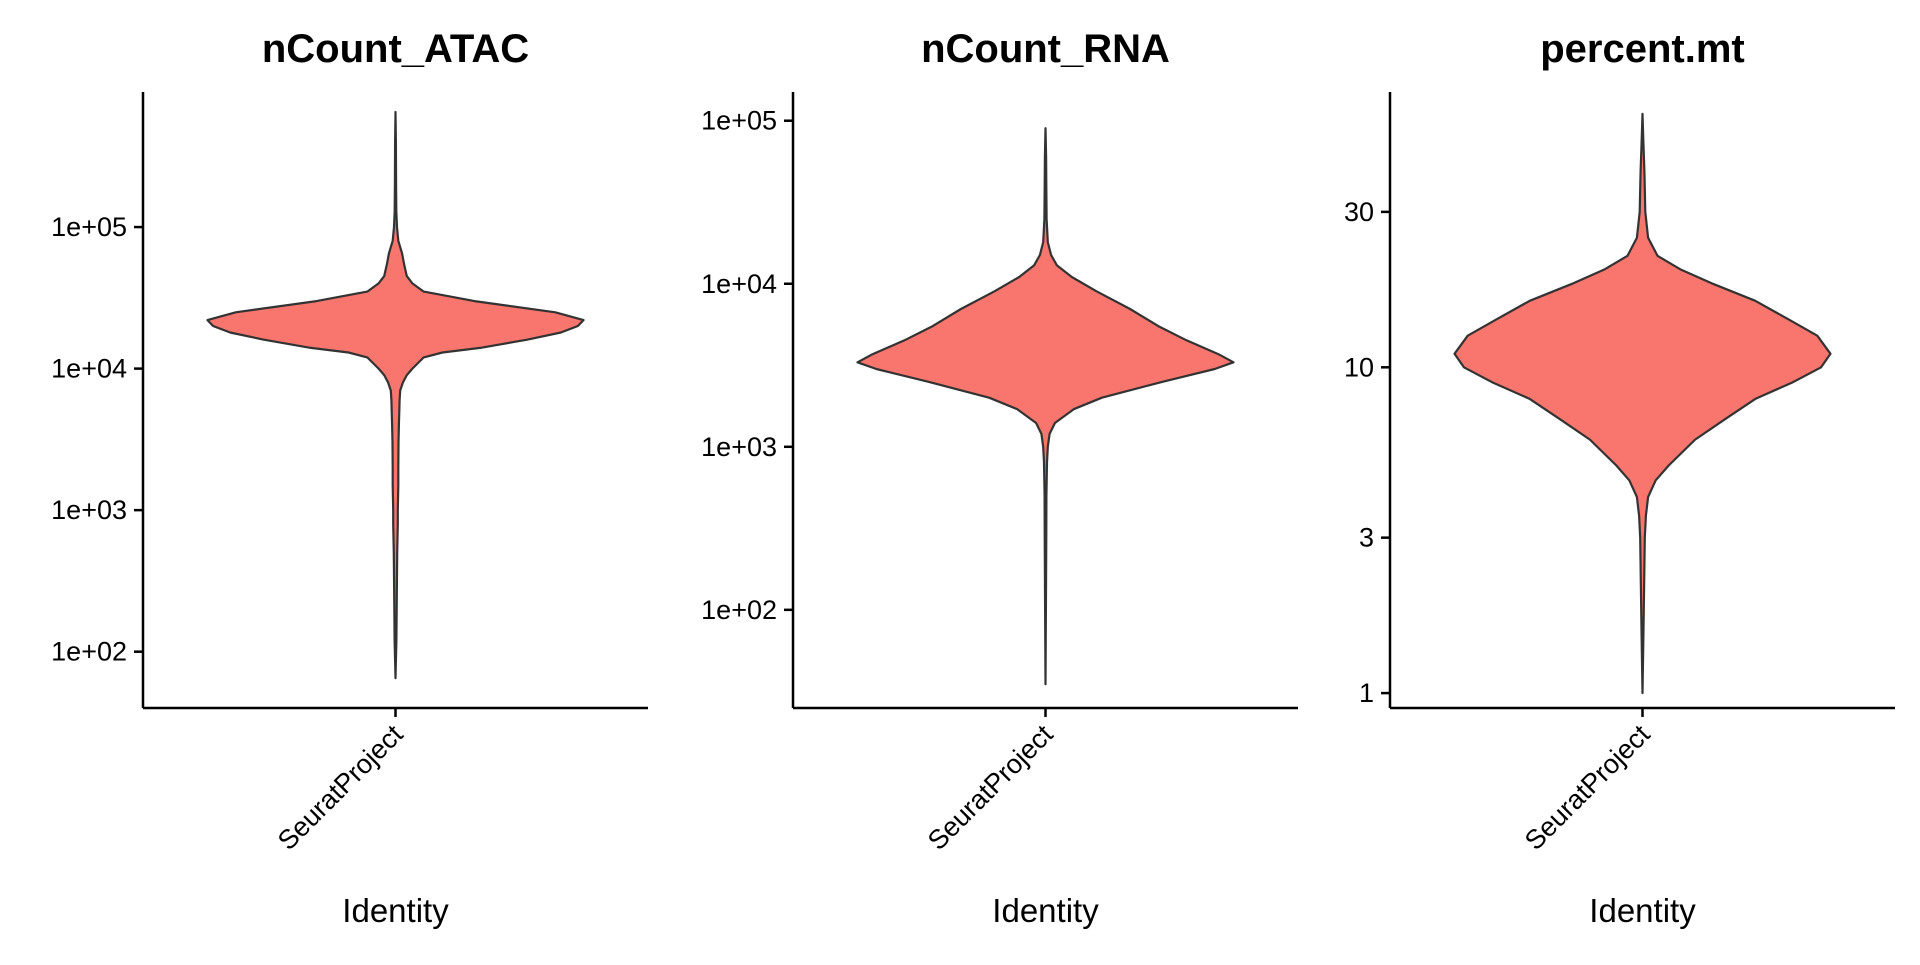 This screenshot has height=965, width=1920. I want to click on panel-title: percent.mt, so click(1642, 49).